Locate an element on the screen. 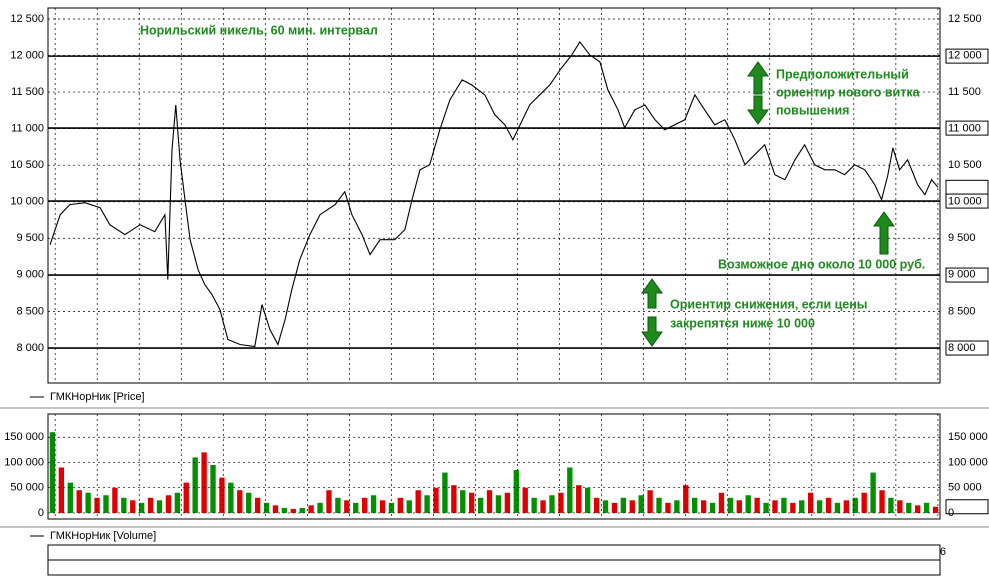  last-value-box is located at coordinates (967, 187).